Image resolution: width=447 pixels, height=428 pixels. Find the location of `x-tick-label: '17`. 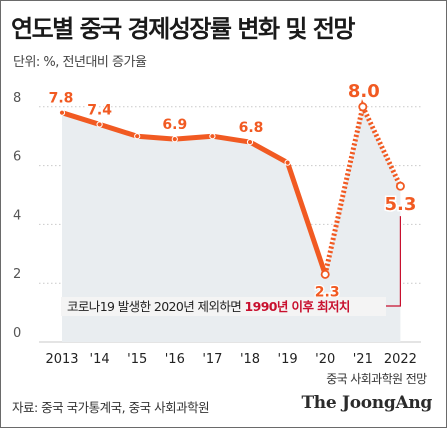

x-tick-label: '17 is located at coordinates (212, 359).